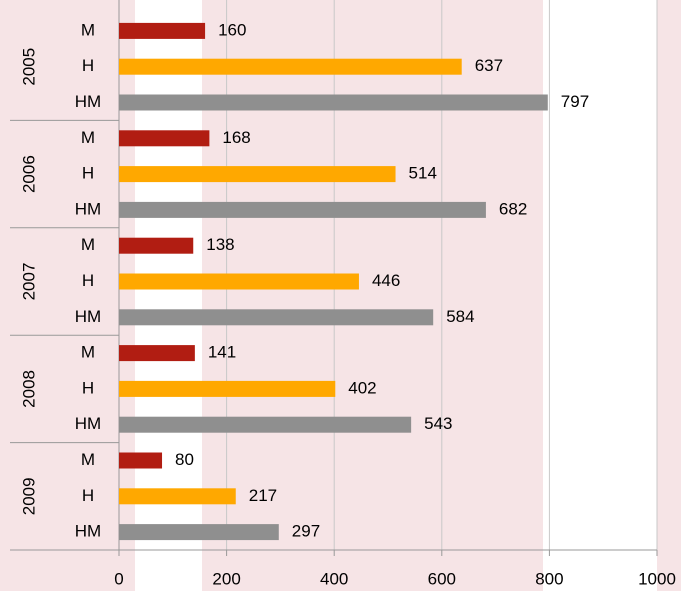  Describe the element at coordinates (334, 578) in the screenshot. I see `x-tick-label: 400` at that location.